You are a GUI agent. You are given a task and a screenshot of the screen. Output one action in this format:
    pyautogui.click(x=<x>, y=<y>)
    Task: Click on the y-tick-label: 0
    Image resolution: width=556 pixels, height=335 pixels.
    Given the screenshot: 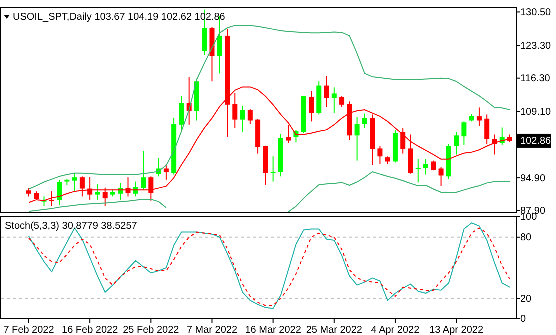 What is the action you would take?
    pyautogui.click(x=523, y=320)
    